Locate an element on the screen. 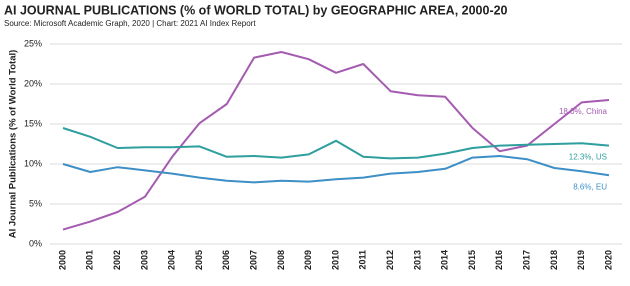 The width and height of the screenshot is (630, 286). x-tick-label: 2009 is located at coordinates (308, 260).